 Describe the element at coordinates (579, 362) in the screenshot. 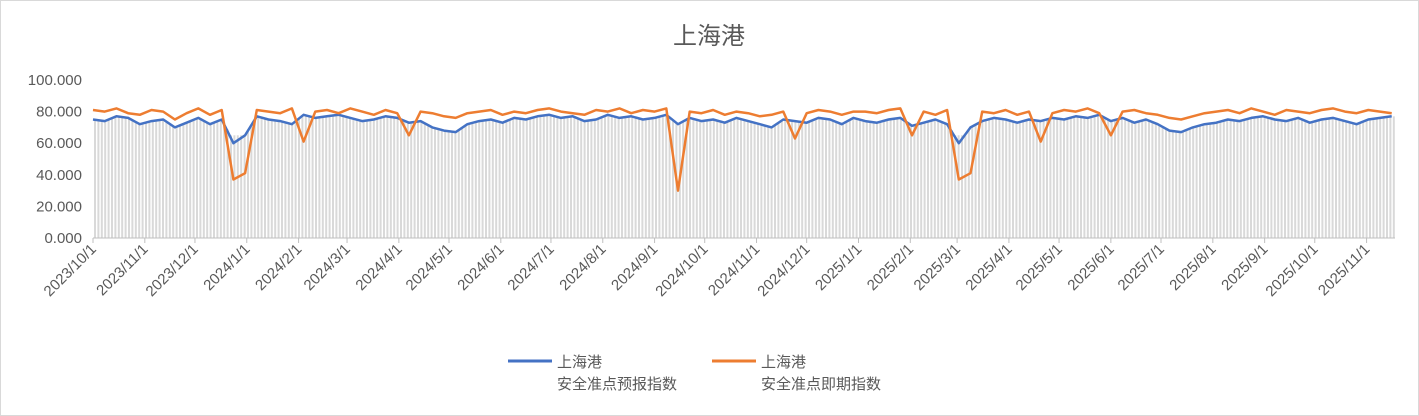

I see `legend-label-forecast-line1: 上海港` at that location.